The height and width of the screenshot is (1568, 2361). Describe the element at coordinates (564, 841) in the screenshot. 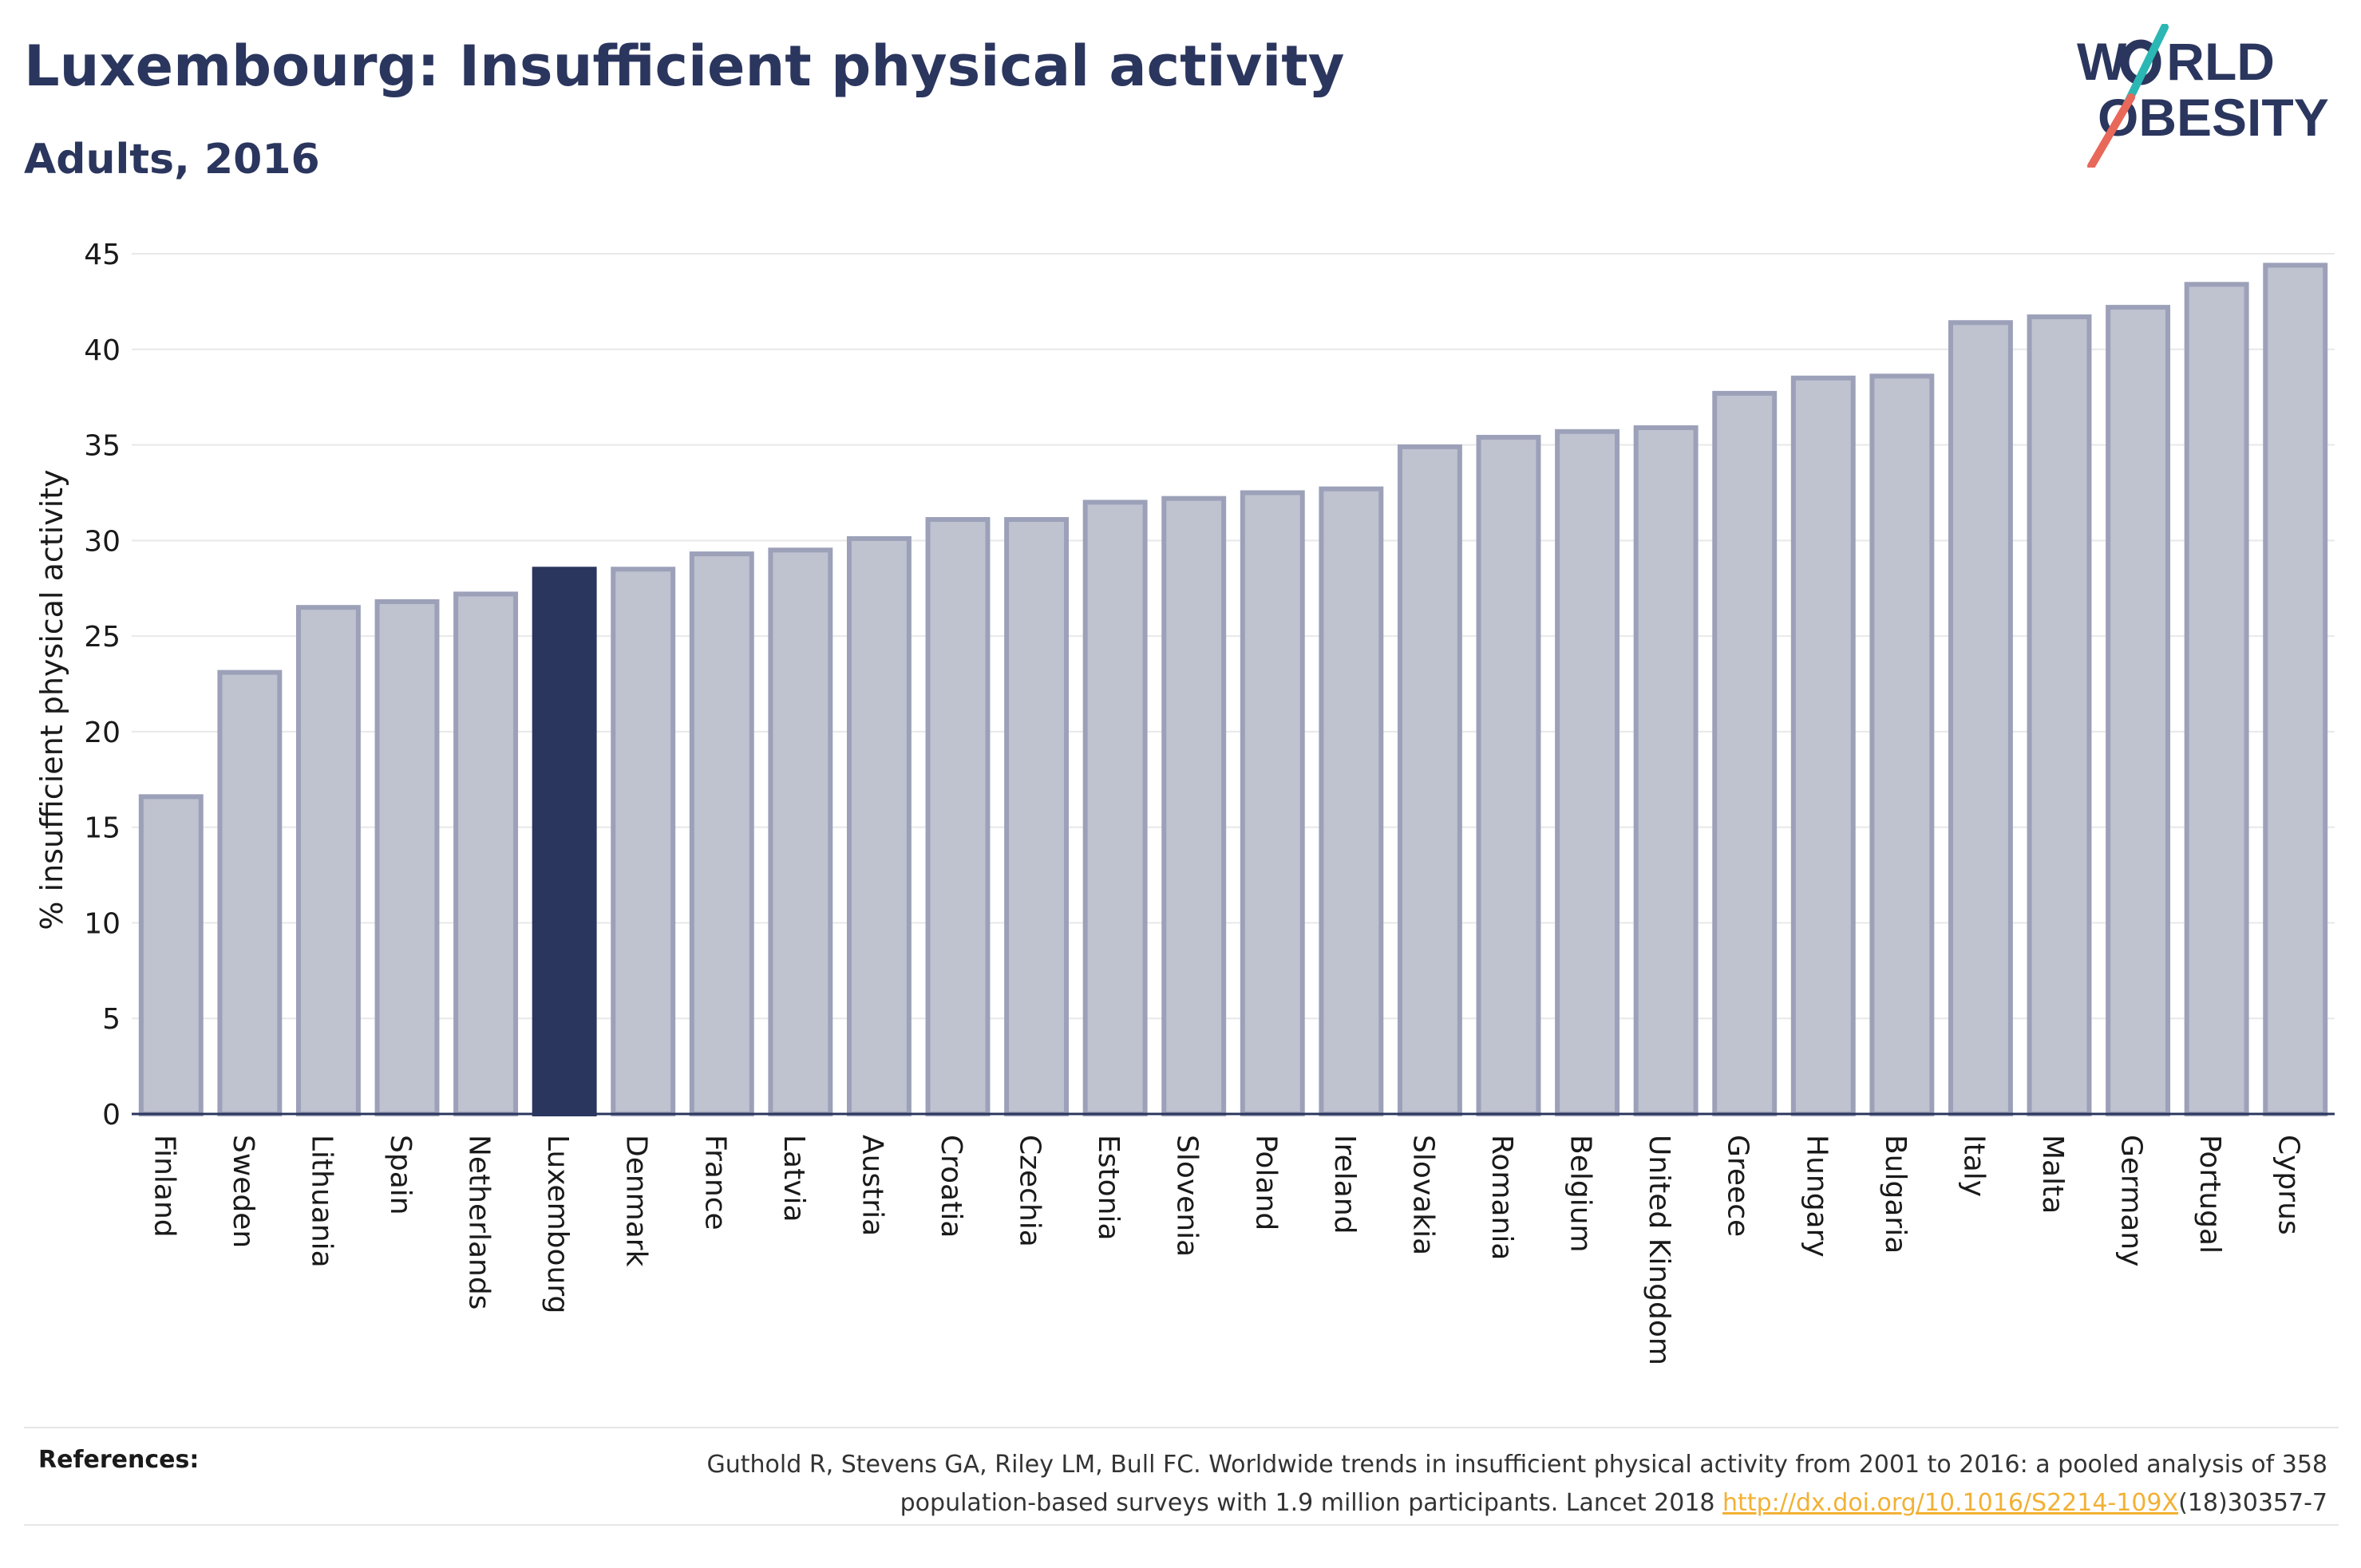

I see `bar-highlighted` at that location.